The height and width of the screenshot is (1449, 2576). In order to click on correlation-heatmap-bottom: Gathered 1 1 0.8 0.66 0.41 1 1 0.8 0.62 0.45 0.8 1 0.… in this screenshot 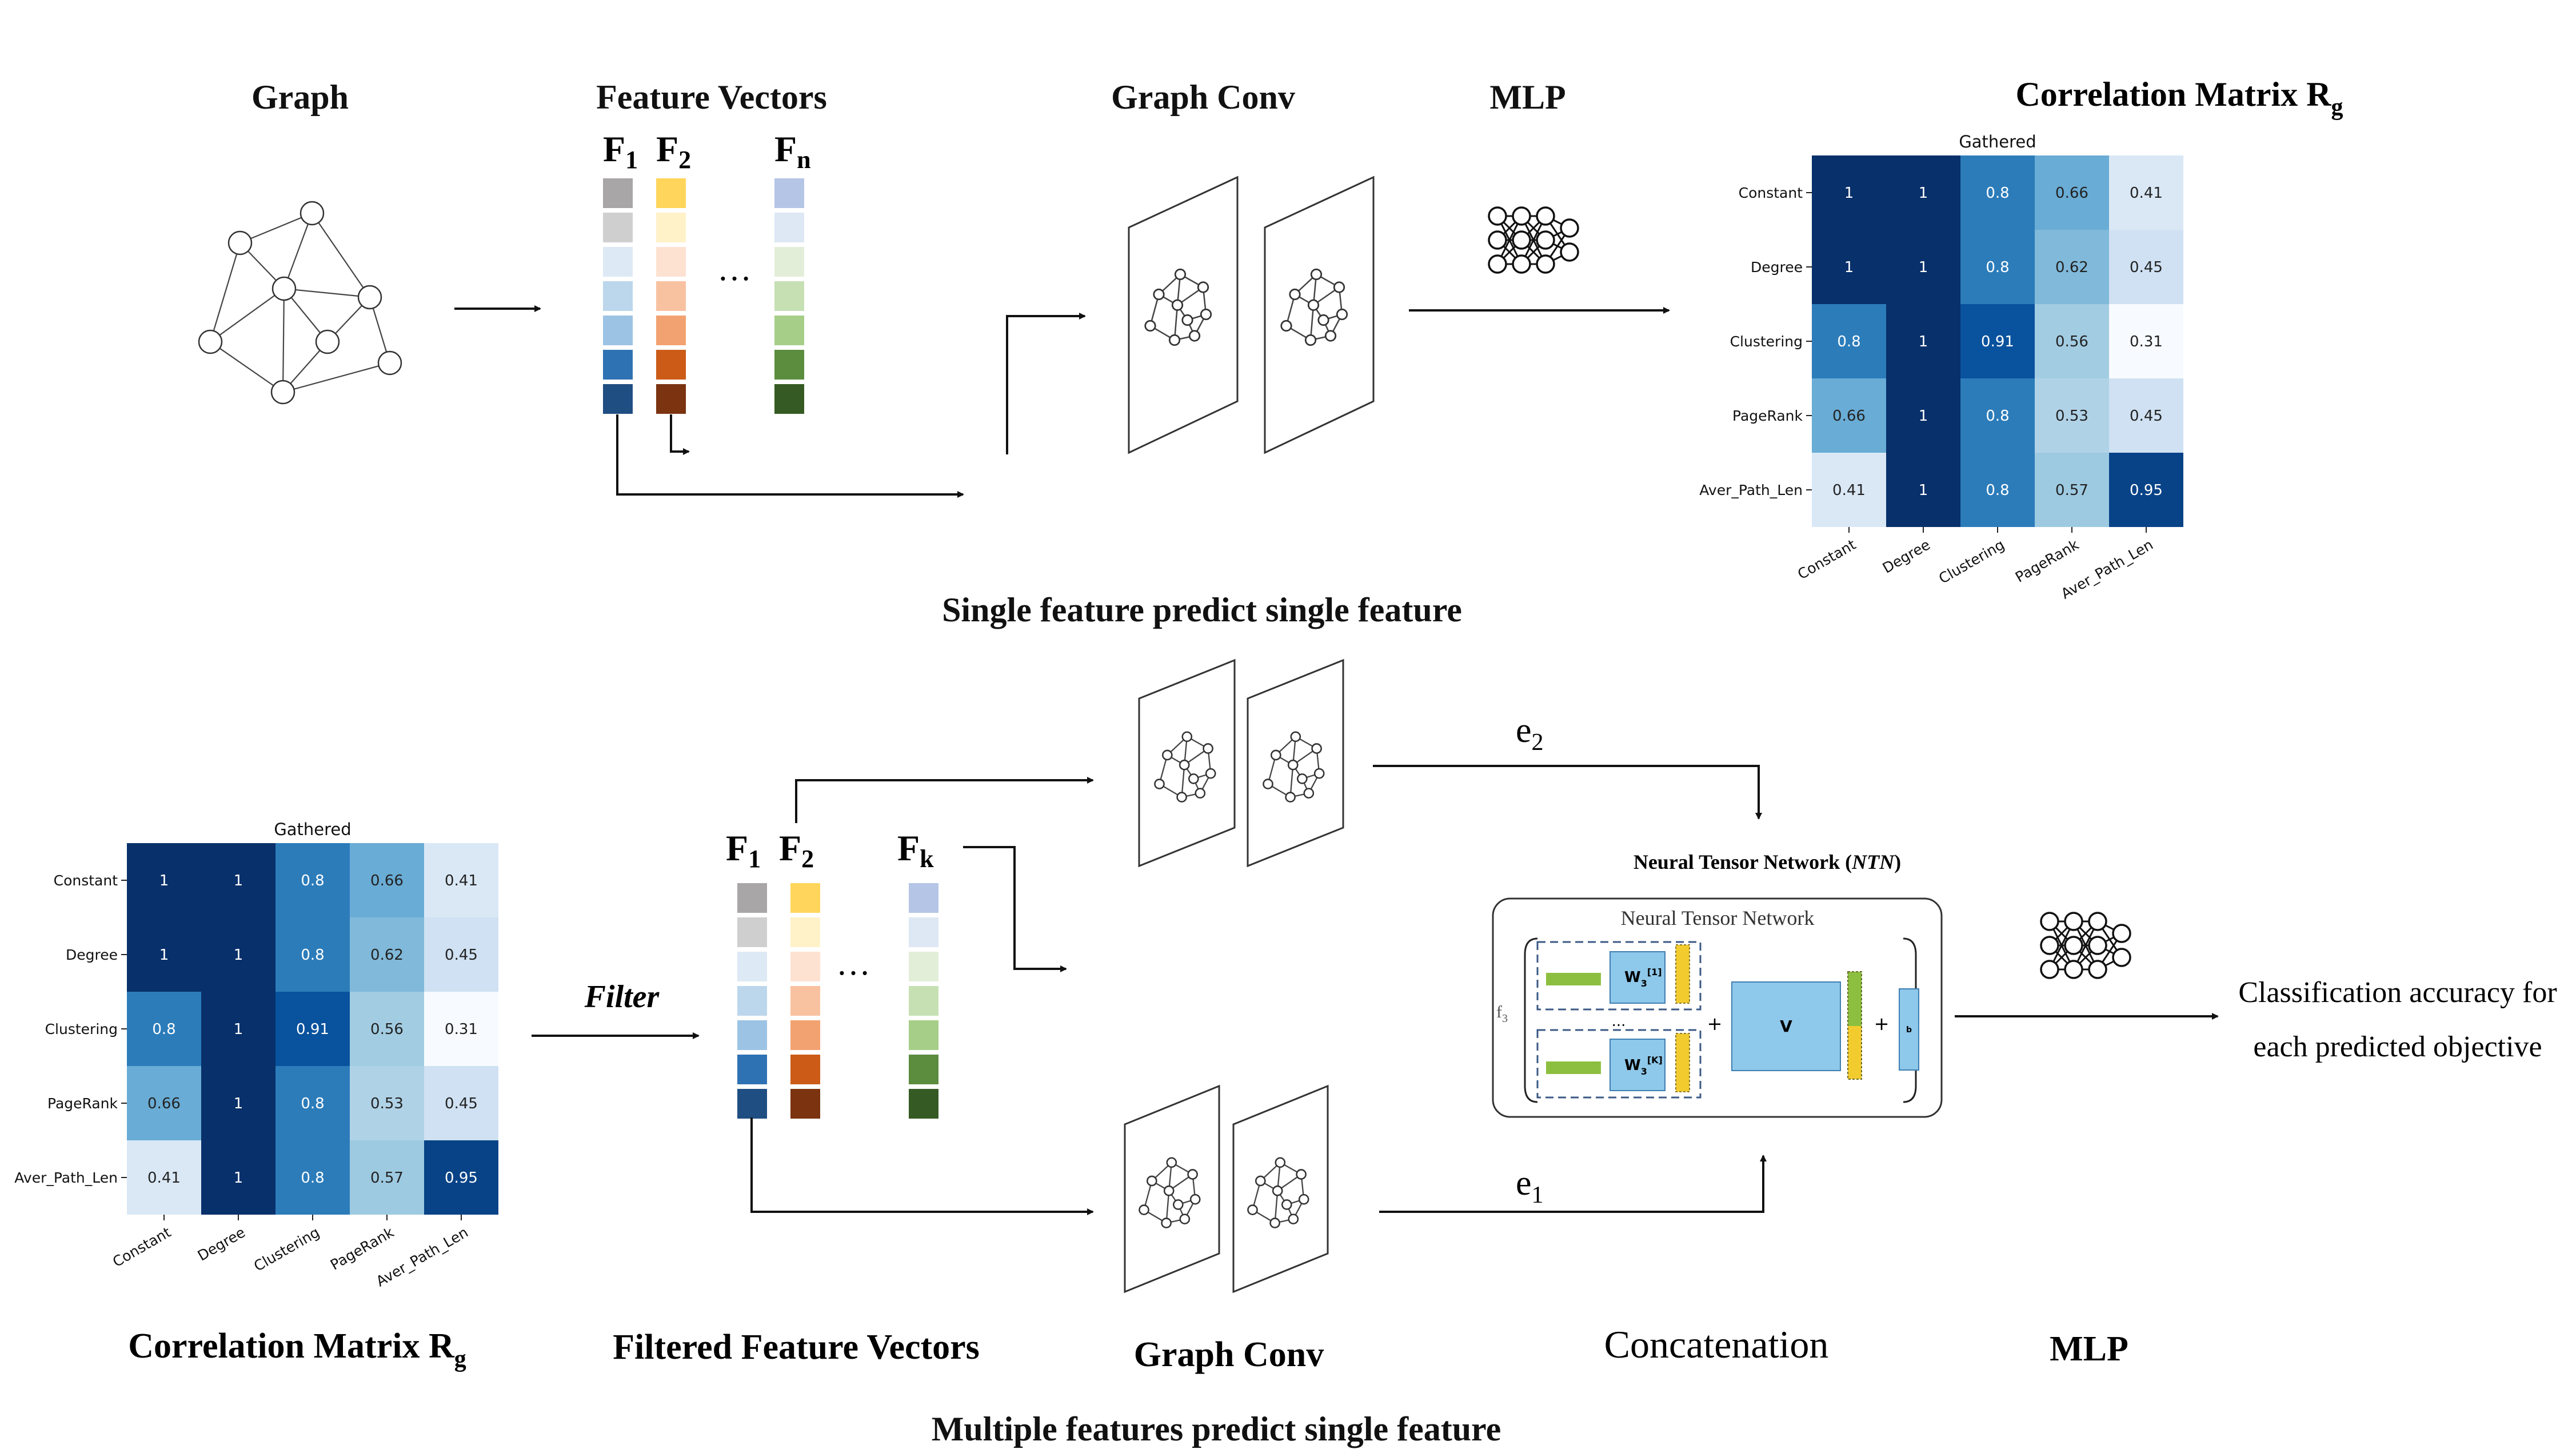, I will do `click(256, 1055)`.